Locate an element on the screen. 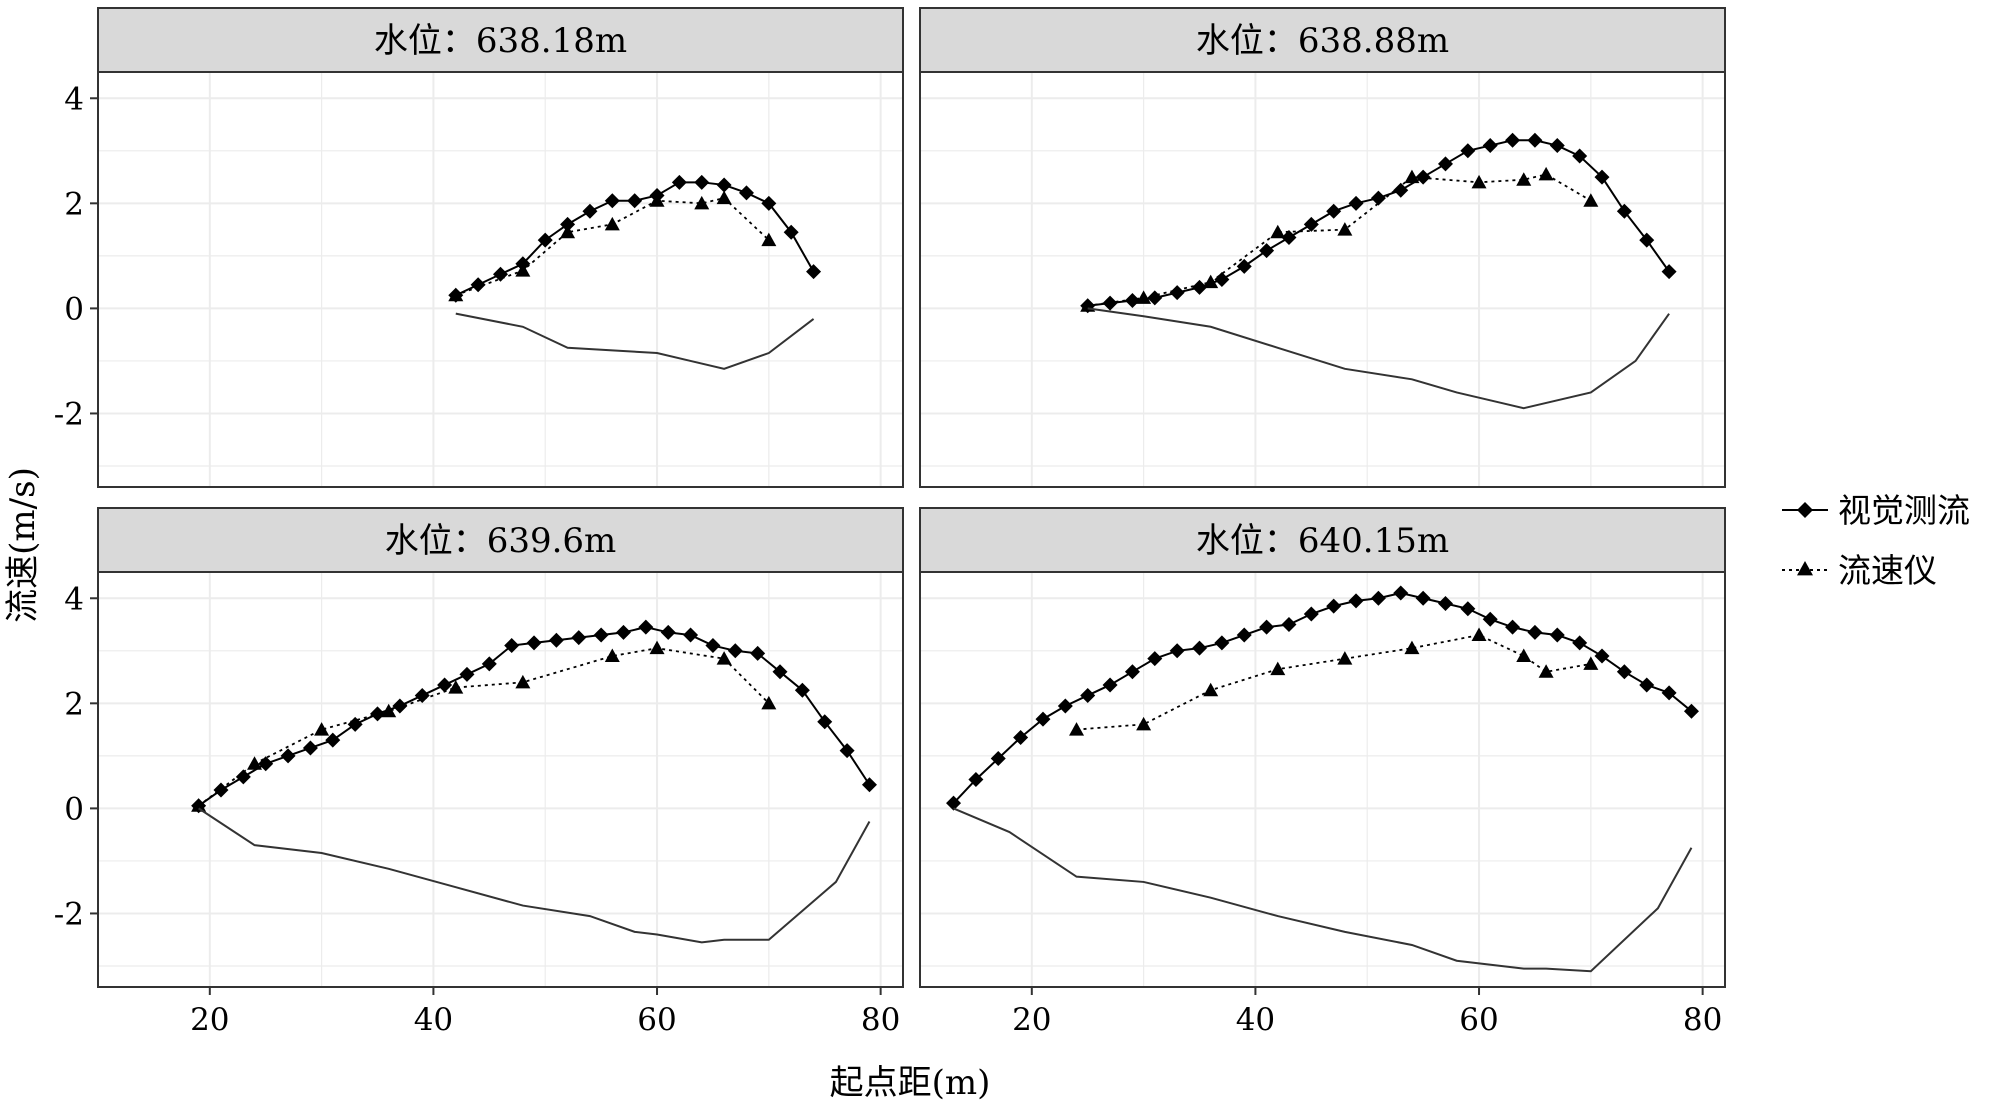 Image resolution: width=2000 pixels, height=1102 pixels. x-tick-label: 20 is located at coordinates (1031, 1020).